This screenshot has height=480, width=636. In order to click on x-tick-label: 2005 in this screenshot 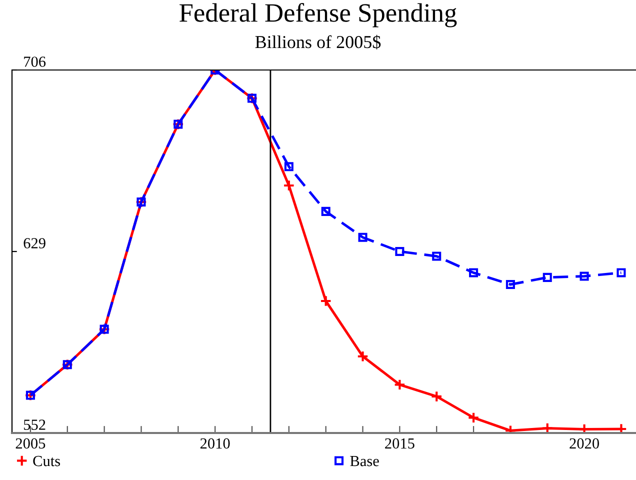, I will do `click(31, 443)`.